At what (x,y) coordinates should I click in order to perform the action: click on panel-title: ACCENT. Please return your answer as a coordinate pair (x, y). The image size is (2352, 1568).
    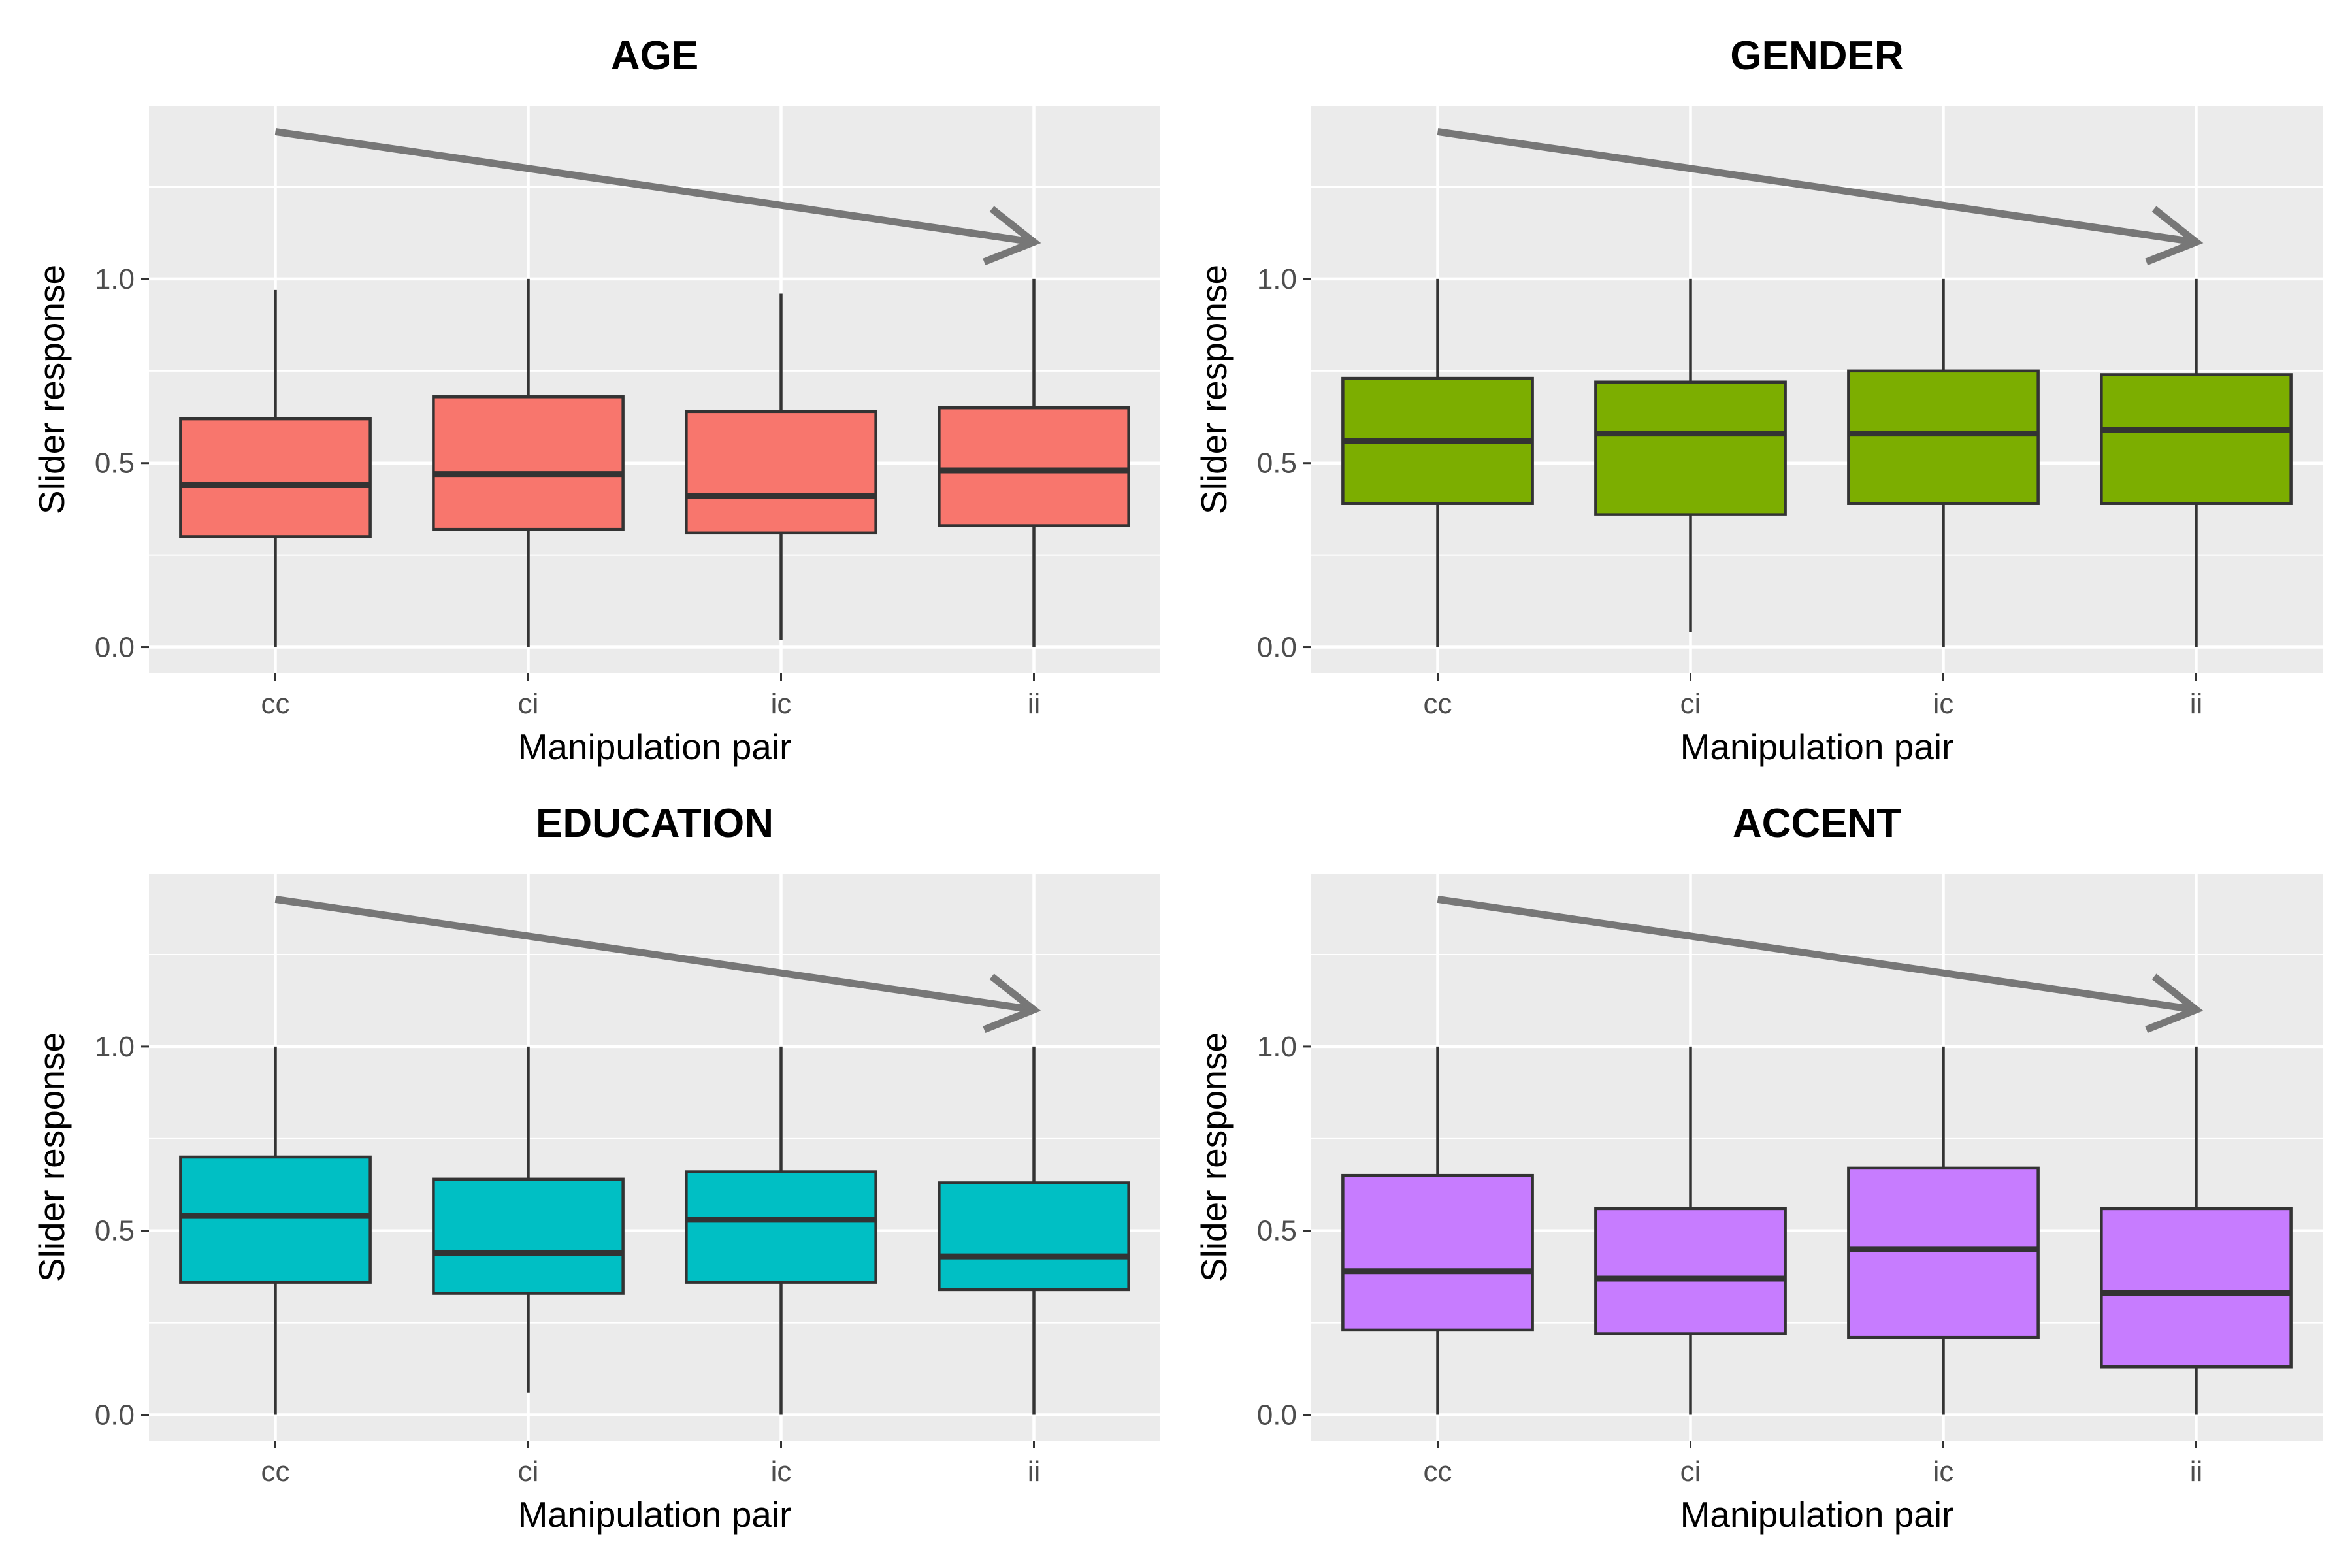
    Looking at the image, I should click on (1817, 823).